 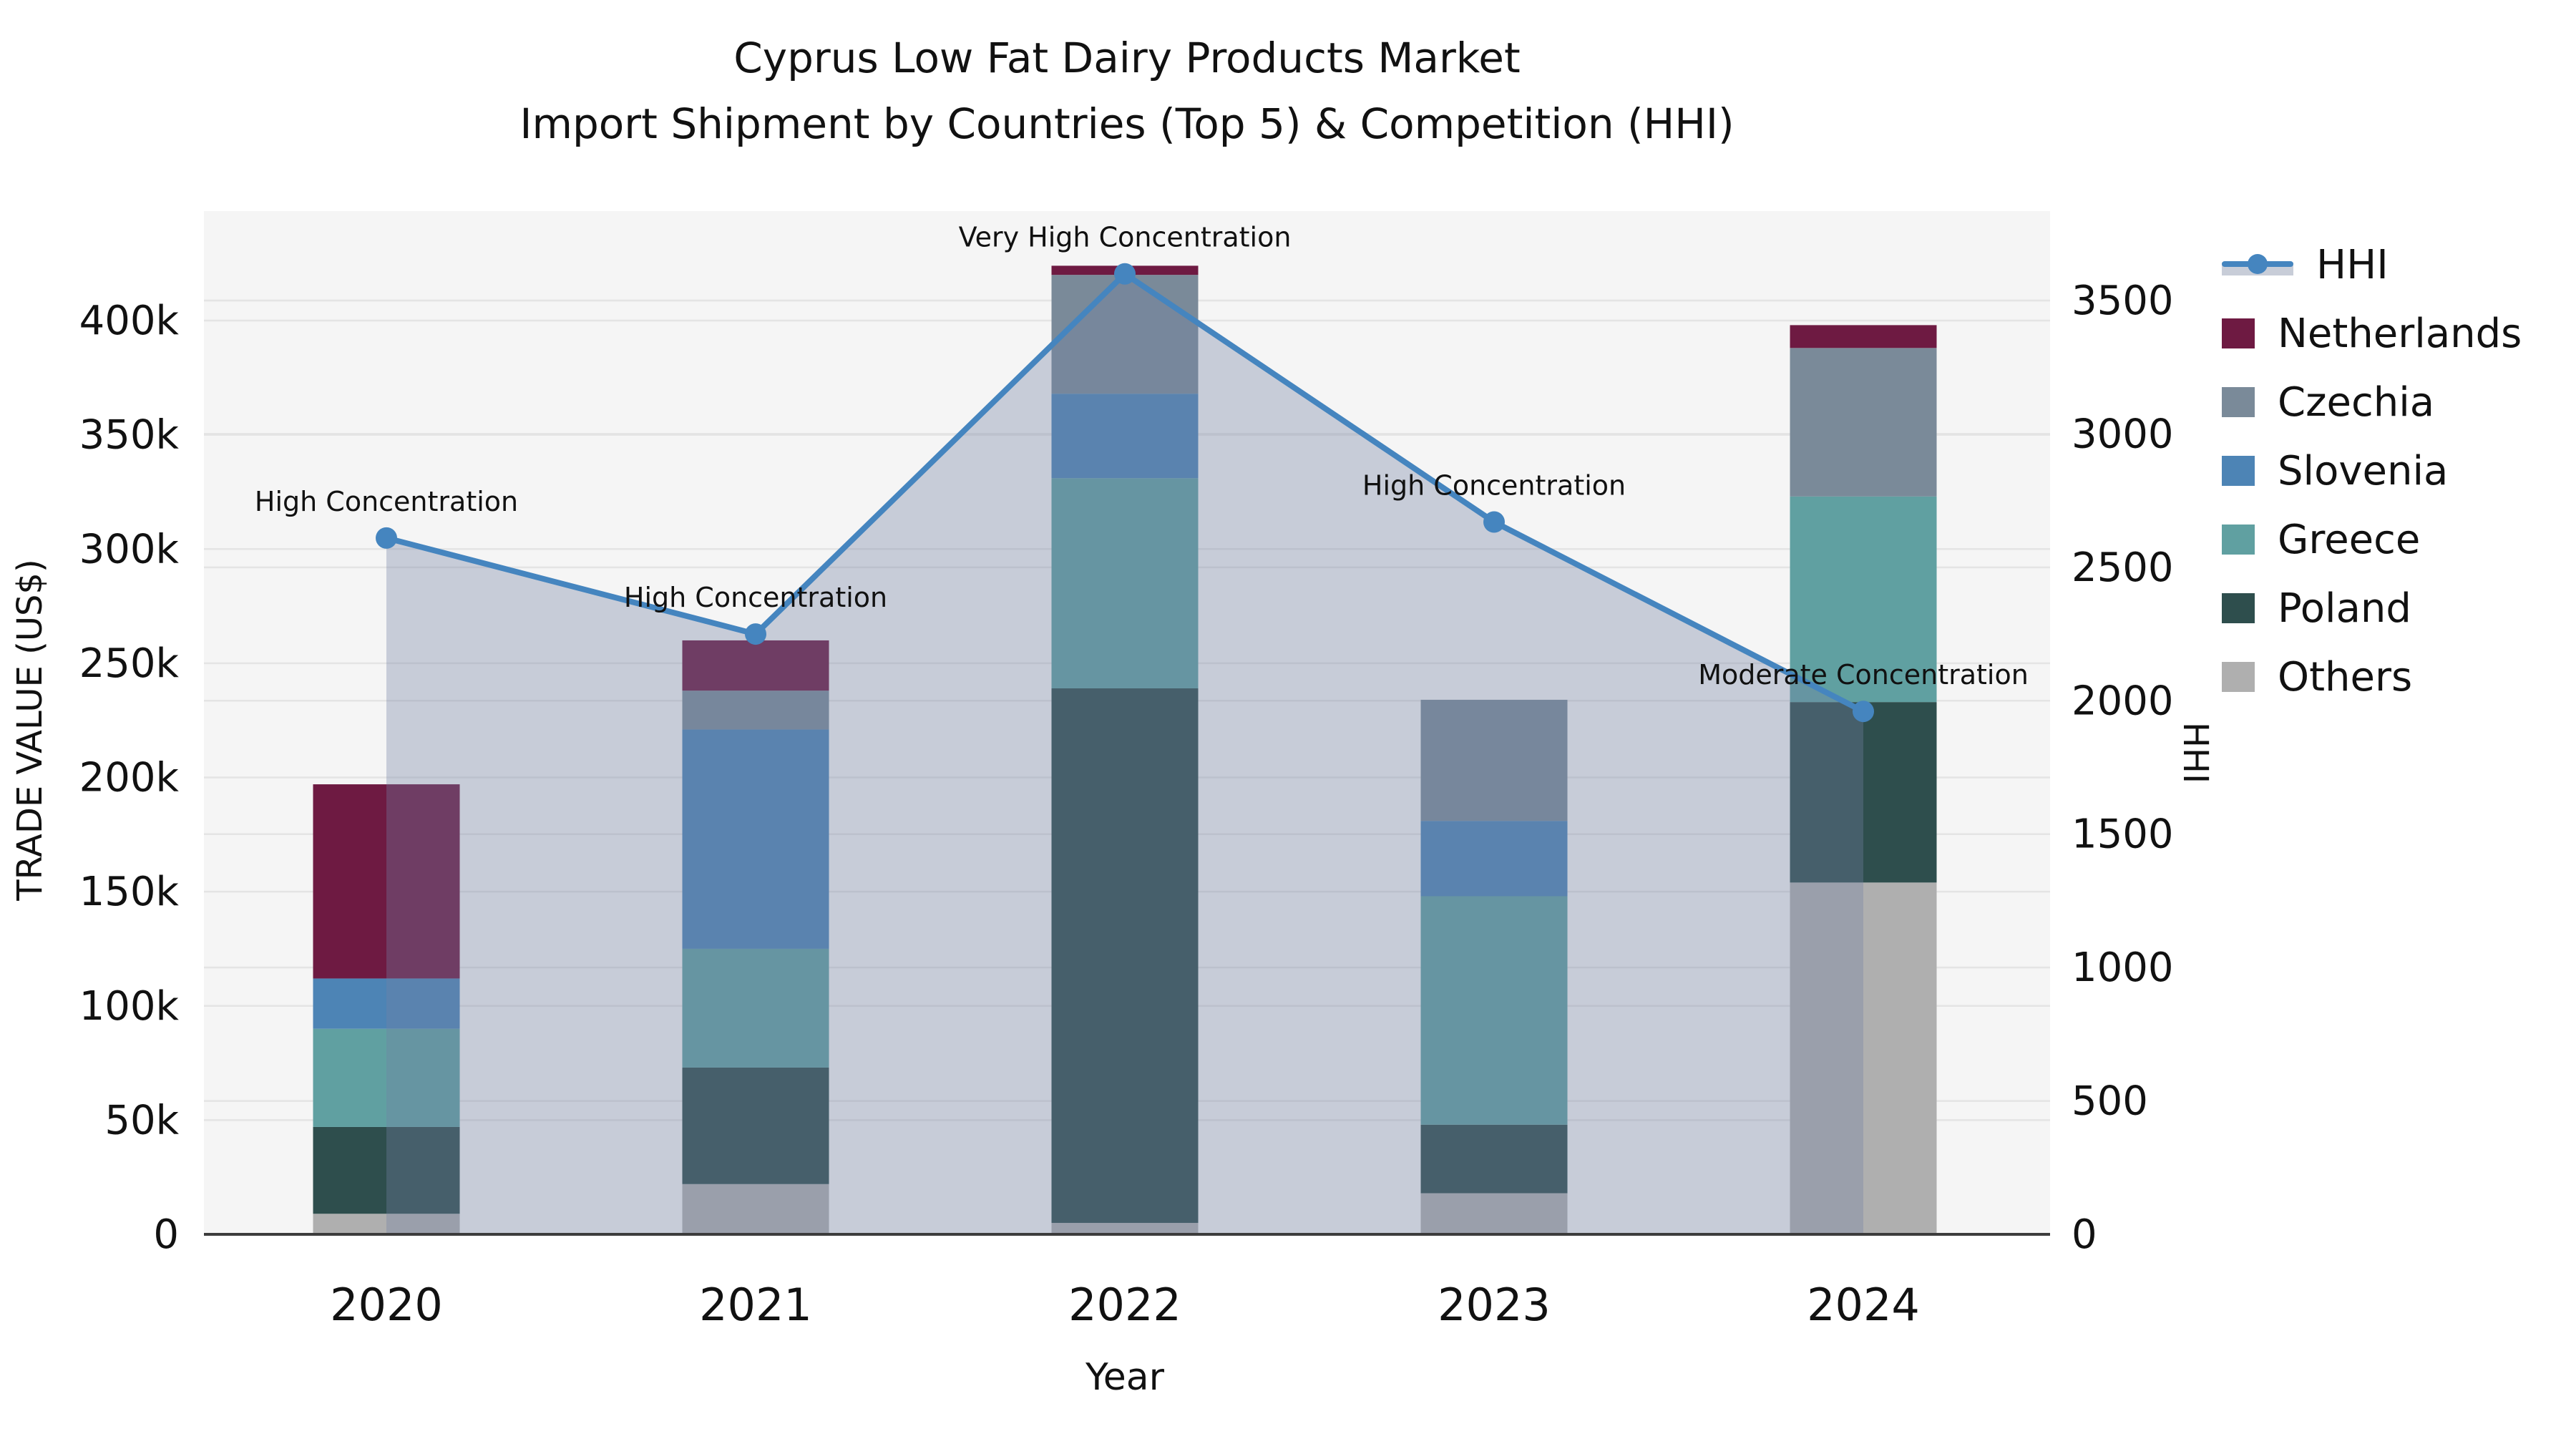 What do you see at coordinates (129, 321) in the screenshot?
I see `y-left-tick-label: 400k` at bounding box center [129, 321].